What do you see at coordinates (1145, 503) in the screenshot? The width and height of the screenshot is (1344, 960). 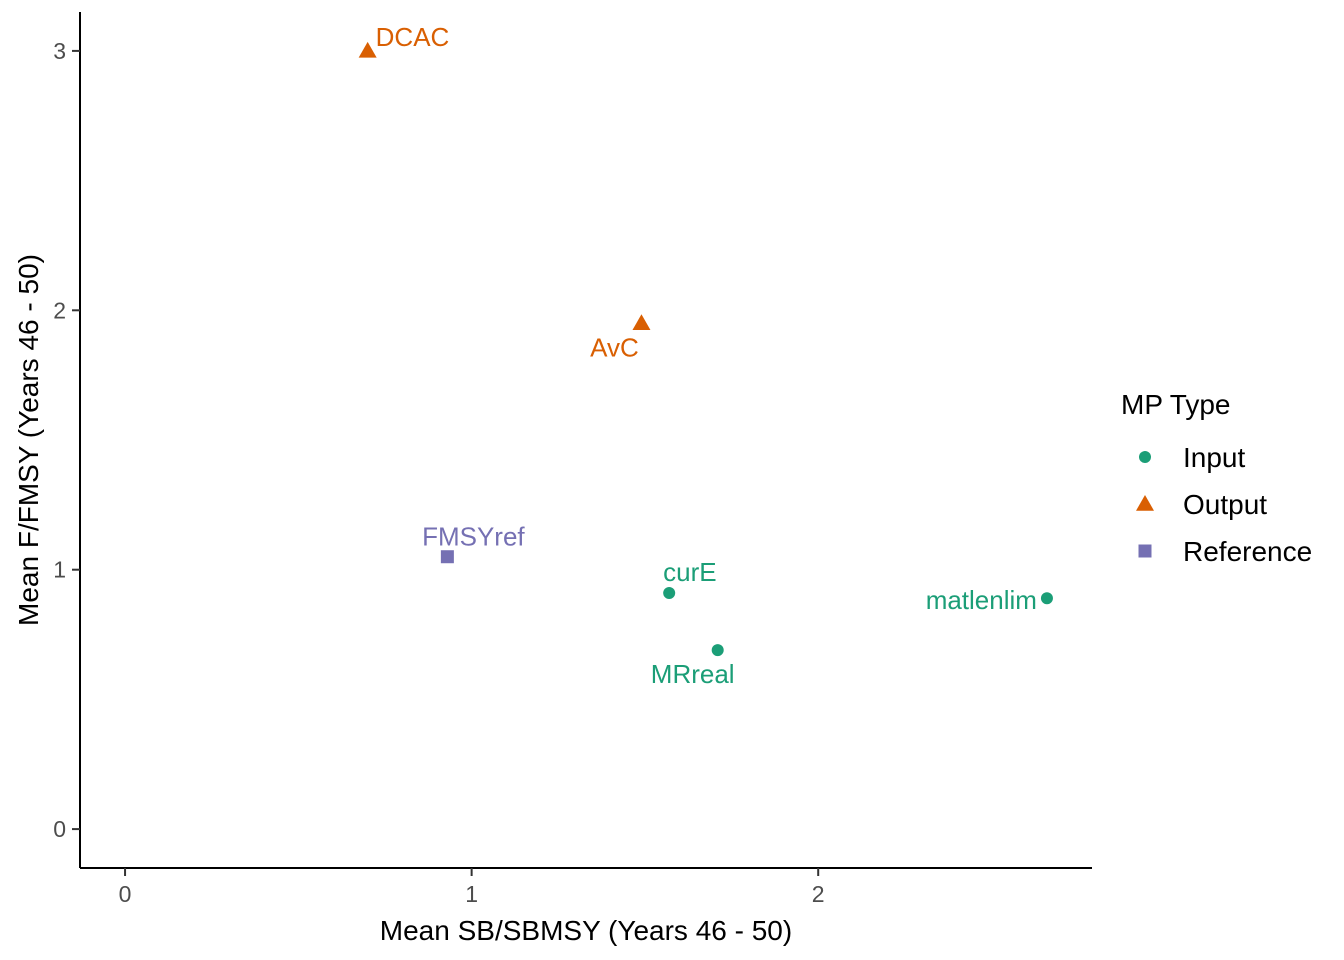 I see `legend-key-output` at bounding box center [1145, 503].